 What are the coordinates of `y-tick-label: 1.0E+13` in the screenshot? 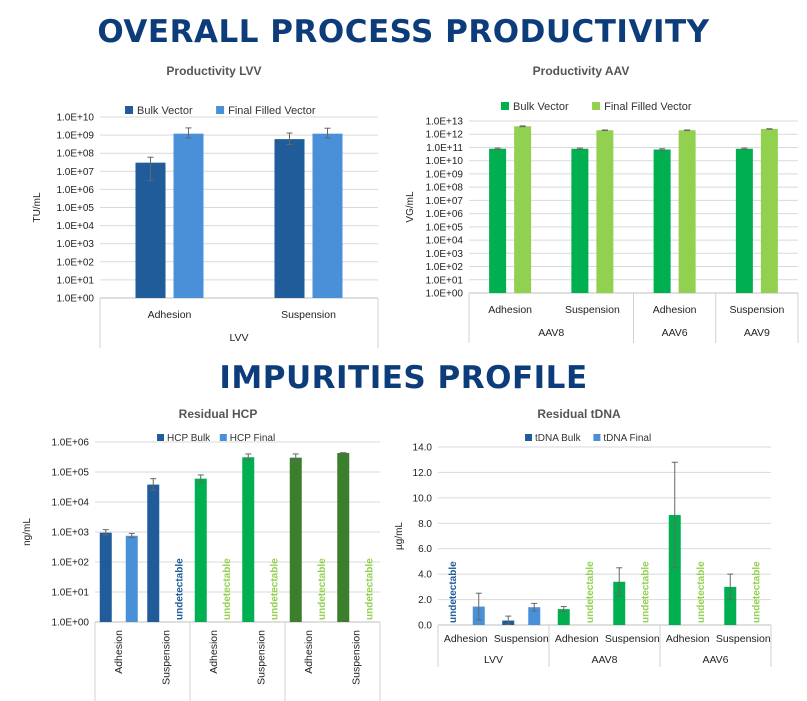 It's located at (444, 122).